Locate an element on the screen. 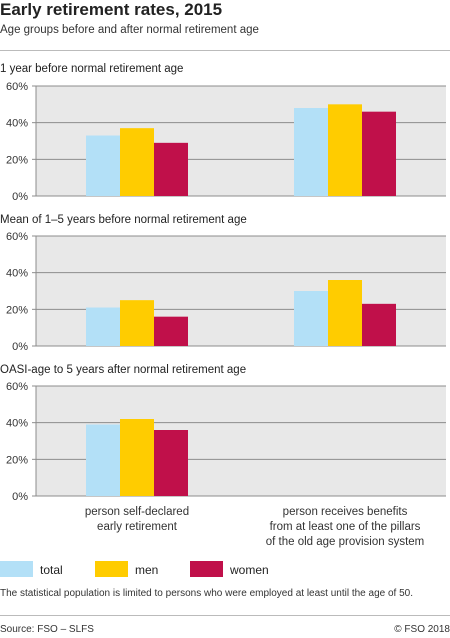 The image size is (450, 638). legend-swatch-total is located at coordinates (16, 569).